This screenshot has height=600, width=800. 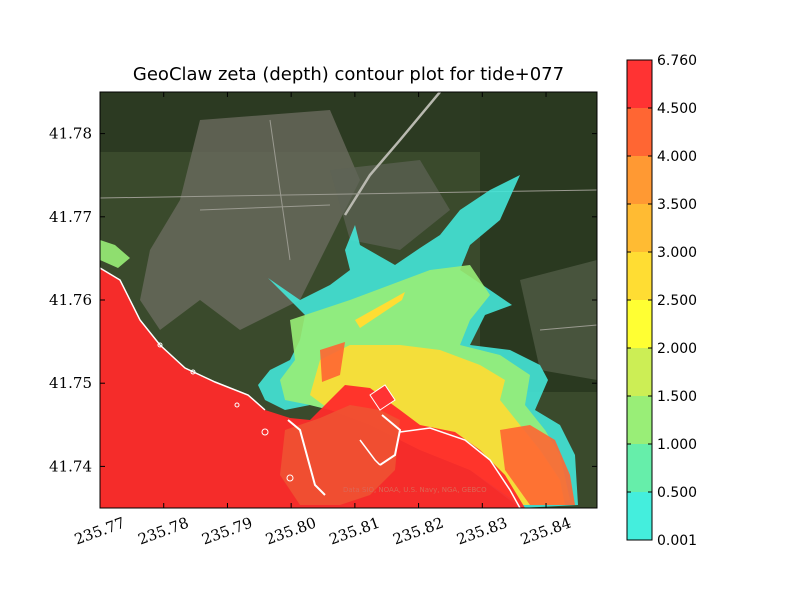 I want to click on y-tick-label: 41.76, so click(x=70, y=300).